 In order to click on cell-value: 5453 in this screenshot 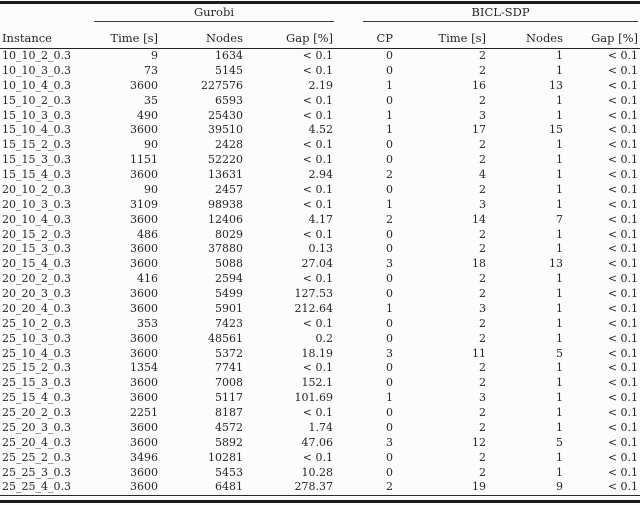, I will do `click(229, 472)`.